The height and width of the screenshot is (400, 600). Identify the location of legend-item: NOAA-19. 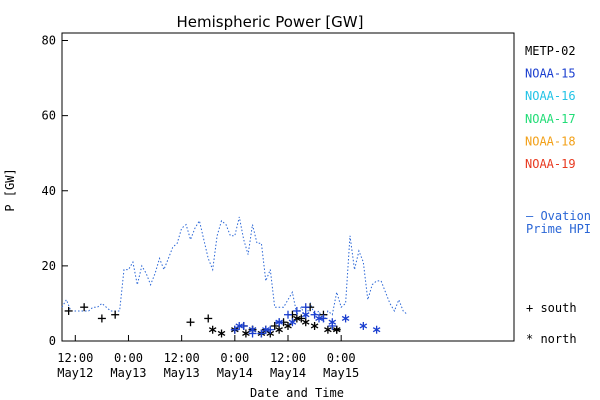
(550, 164).